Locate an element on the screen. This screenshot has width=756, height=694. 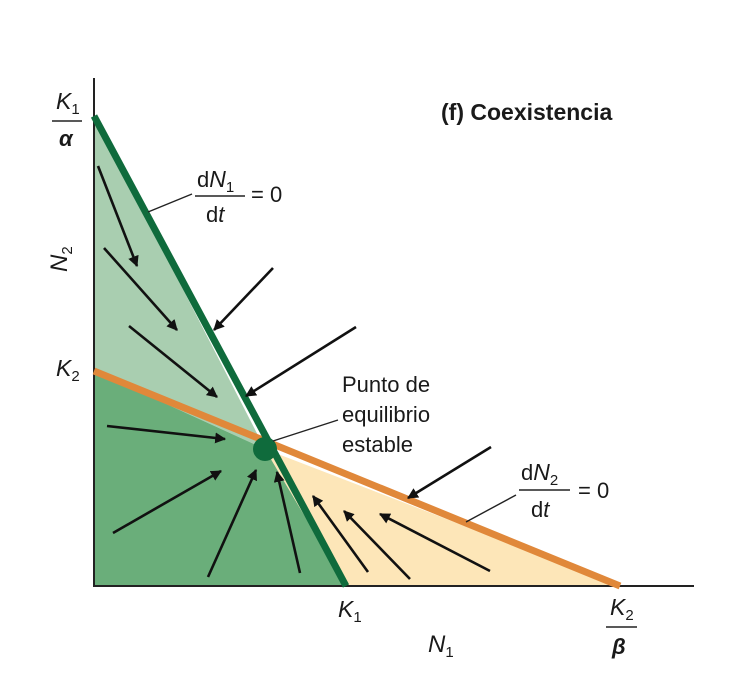
svg-text: β is located at coordinates (618, 646).